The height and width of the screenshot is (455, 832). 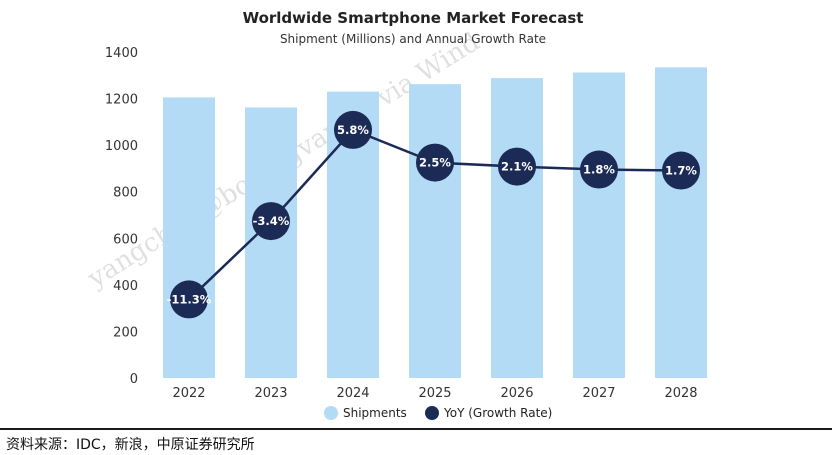 I want to click on growth-data-label: 1.8%, so click(x=599, y=170).